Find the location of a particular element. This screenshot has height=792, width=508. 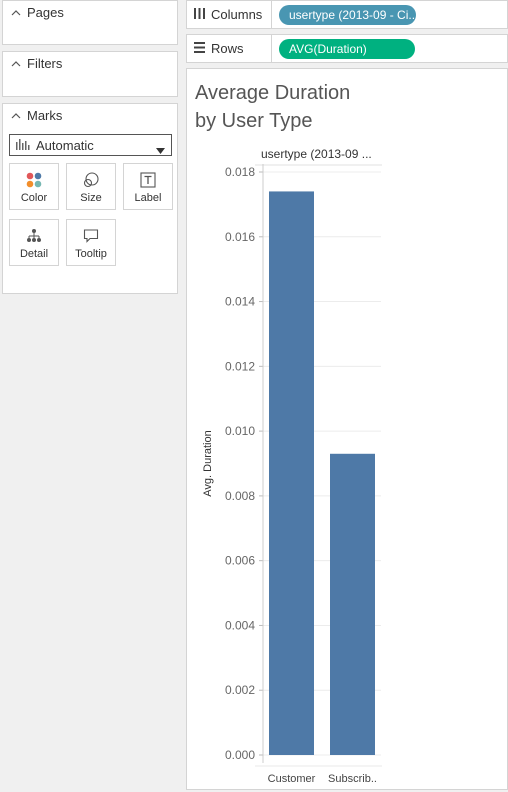

y-tick-label: 0.010 is located at coordinates (240, 431).